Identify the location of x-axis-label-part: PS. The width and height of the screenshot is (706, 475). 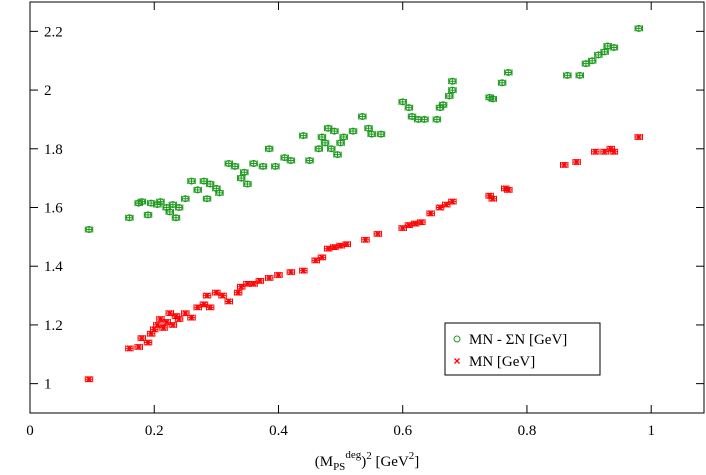
(339, 467).